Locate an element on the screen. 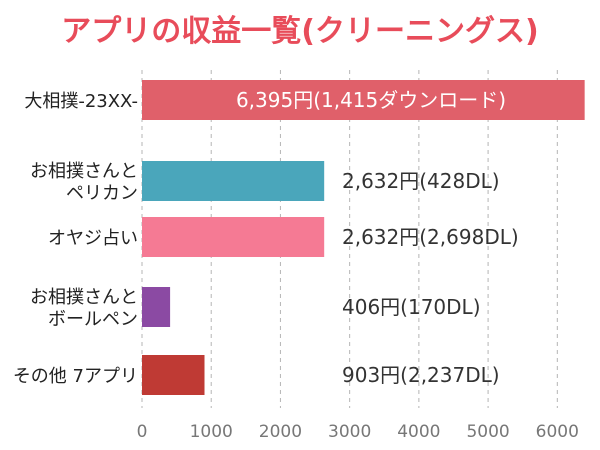  x-tick-label: 0 is located at coordinates (142, 432).